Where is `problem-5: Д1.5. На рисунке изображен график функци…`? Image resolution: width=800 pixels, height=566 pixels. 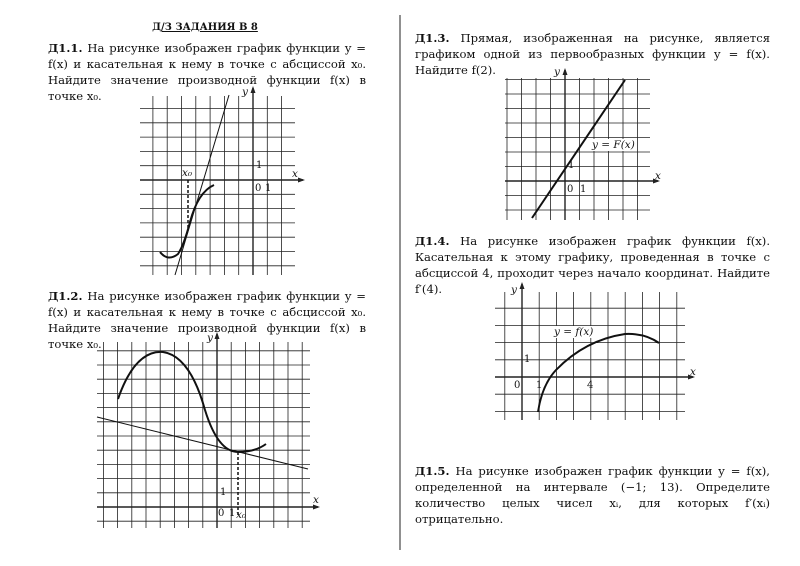
problem-5: Д1.5. На рисунке изображен график функци… is located at coordinates (592, 495).